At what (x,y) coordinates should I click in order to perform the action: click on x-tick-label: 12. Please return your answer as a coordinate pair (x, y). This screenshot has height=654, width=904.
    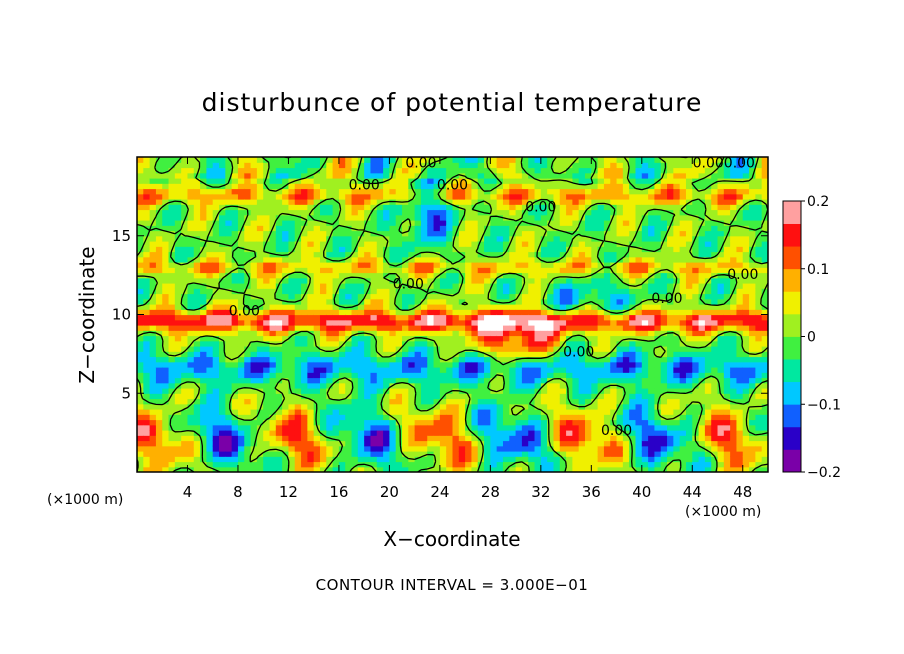
    Looking at the image, I should click on (288, 492).